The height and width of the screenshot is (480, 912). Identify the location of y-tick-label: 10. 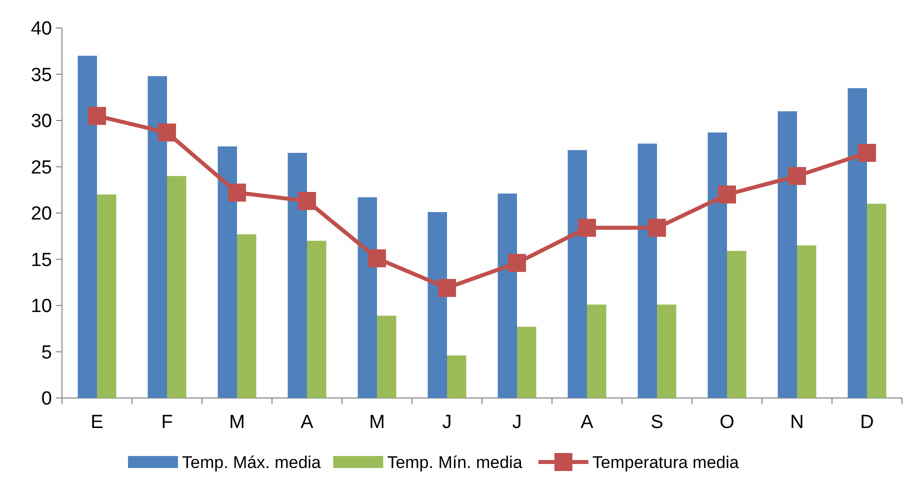
(41, 307).